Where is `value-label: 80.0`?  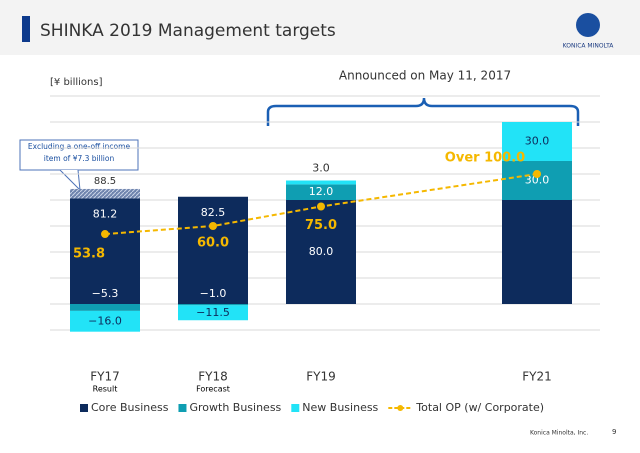
value-label: 80.0 is located at coordinates (321, 251).